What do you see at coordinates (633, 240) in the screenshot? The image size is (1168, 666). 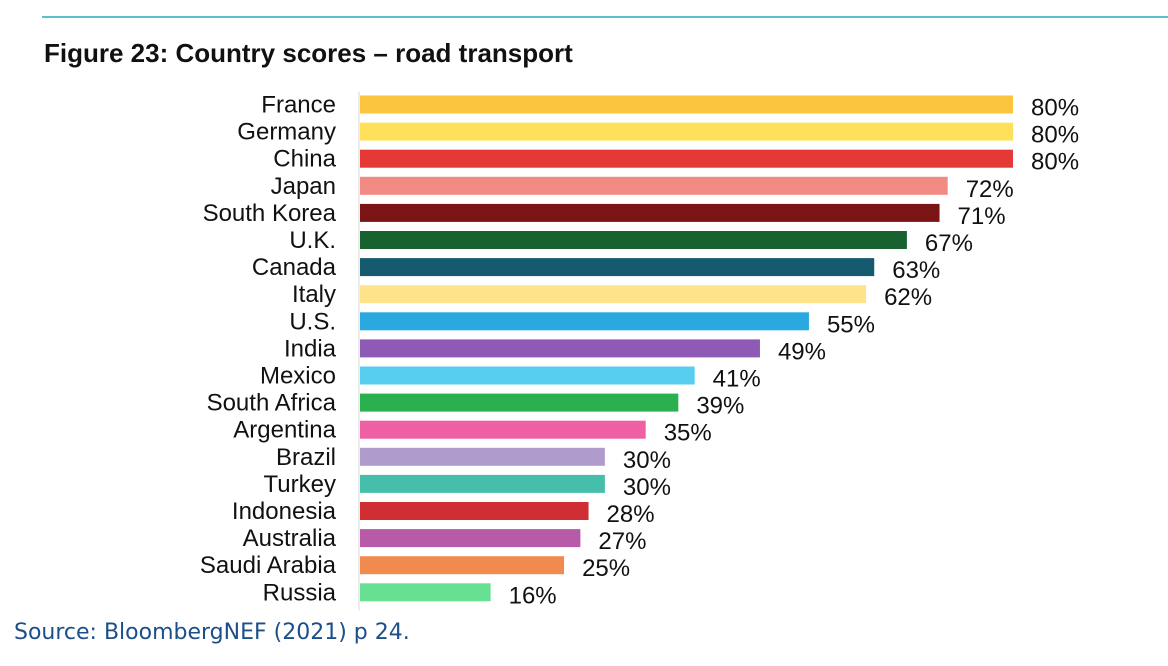 I see `bar-u-k` at bounding box center [633, 240].